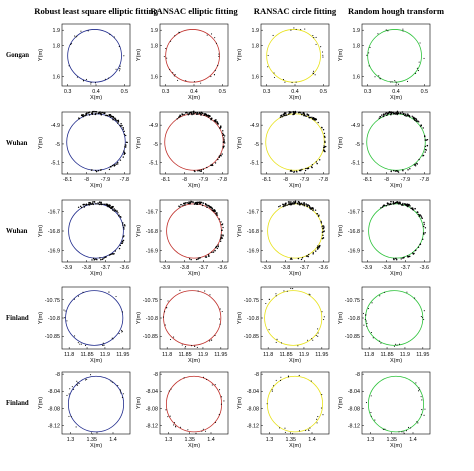 This screenshot has height=471, width=474. Describe the element at coordinates (424, 268) in the screenshot. I see `x-tick-label: -3.6` at that location.